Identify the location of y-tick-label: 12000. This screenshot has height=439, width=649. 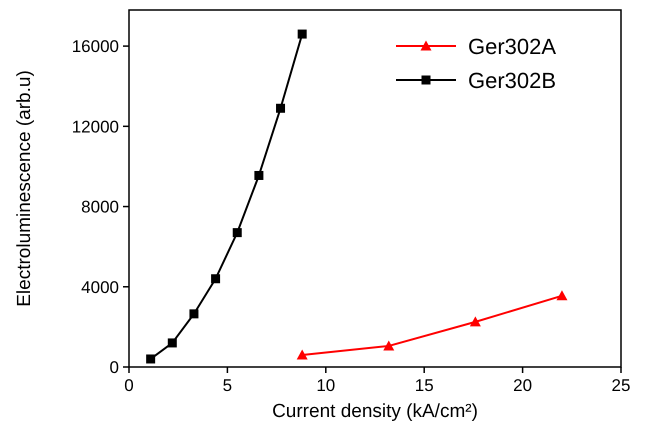
(95, 126).